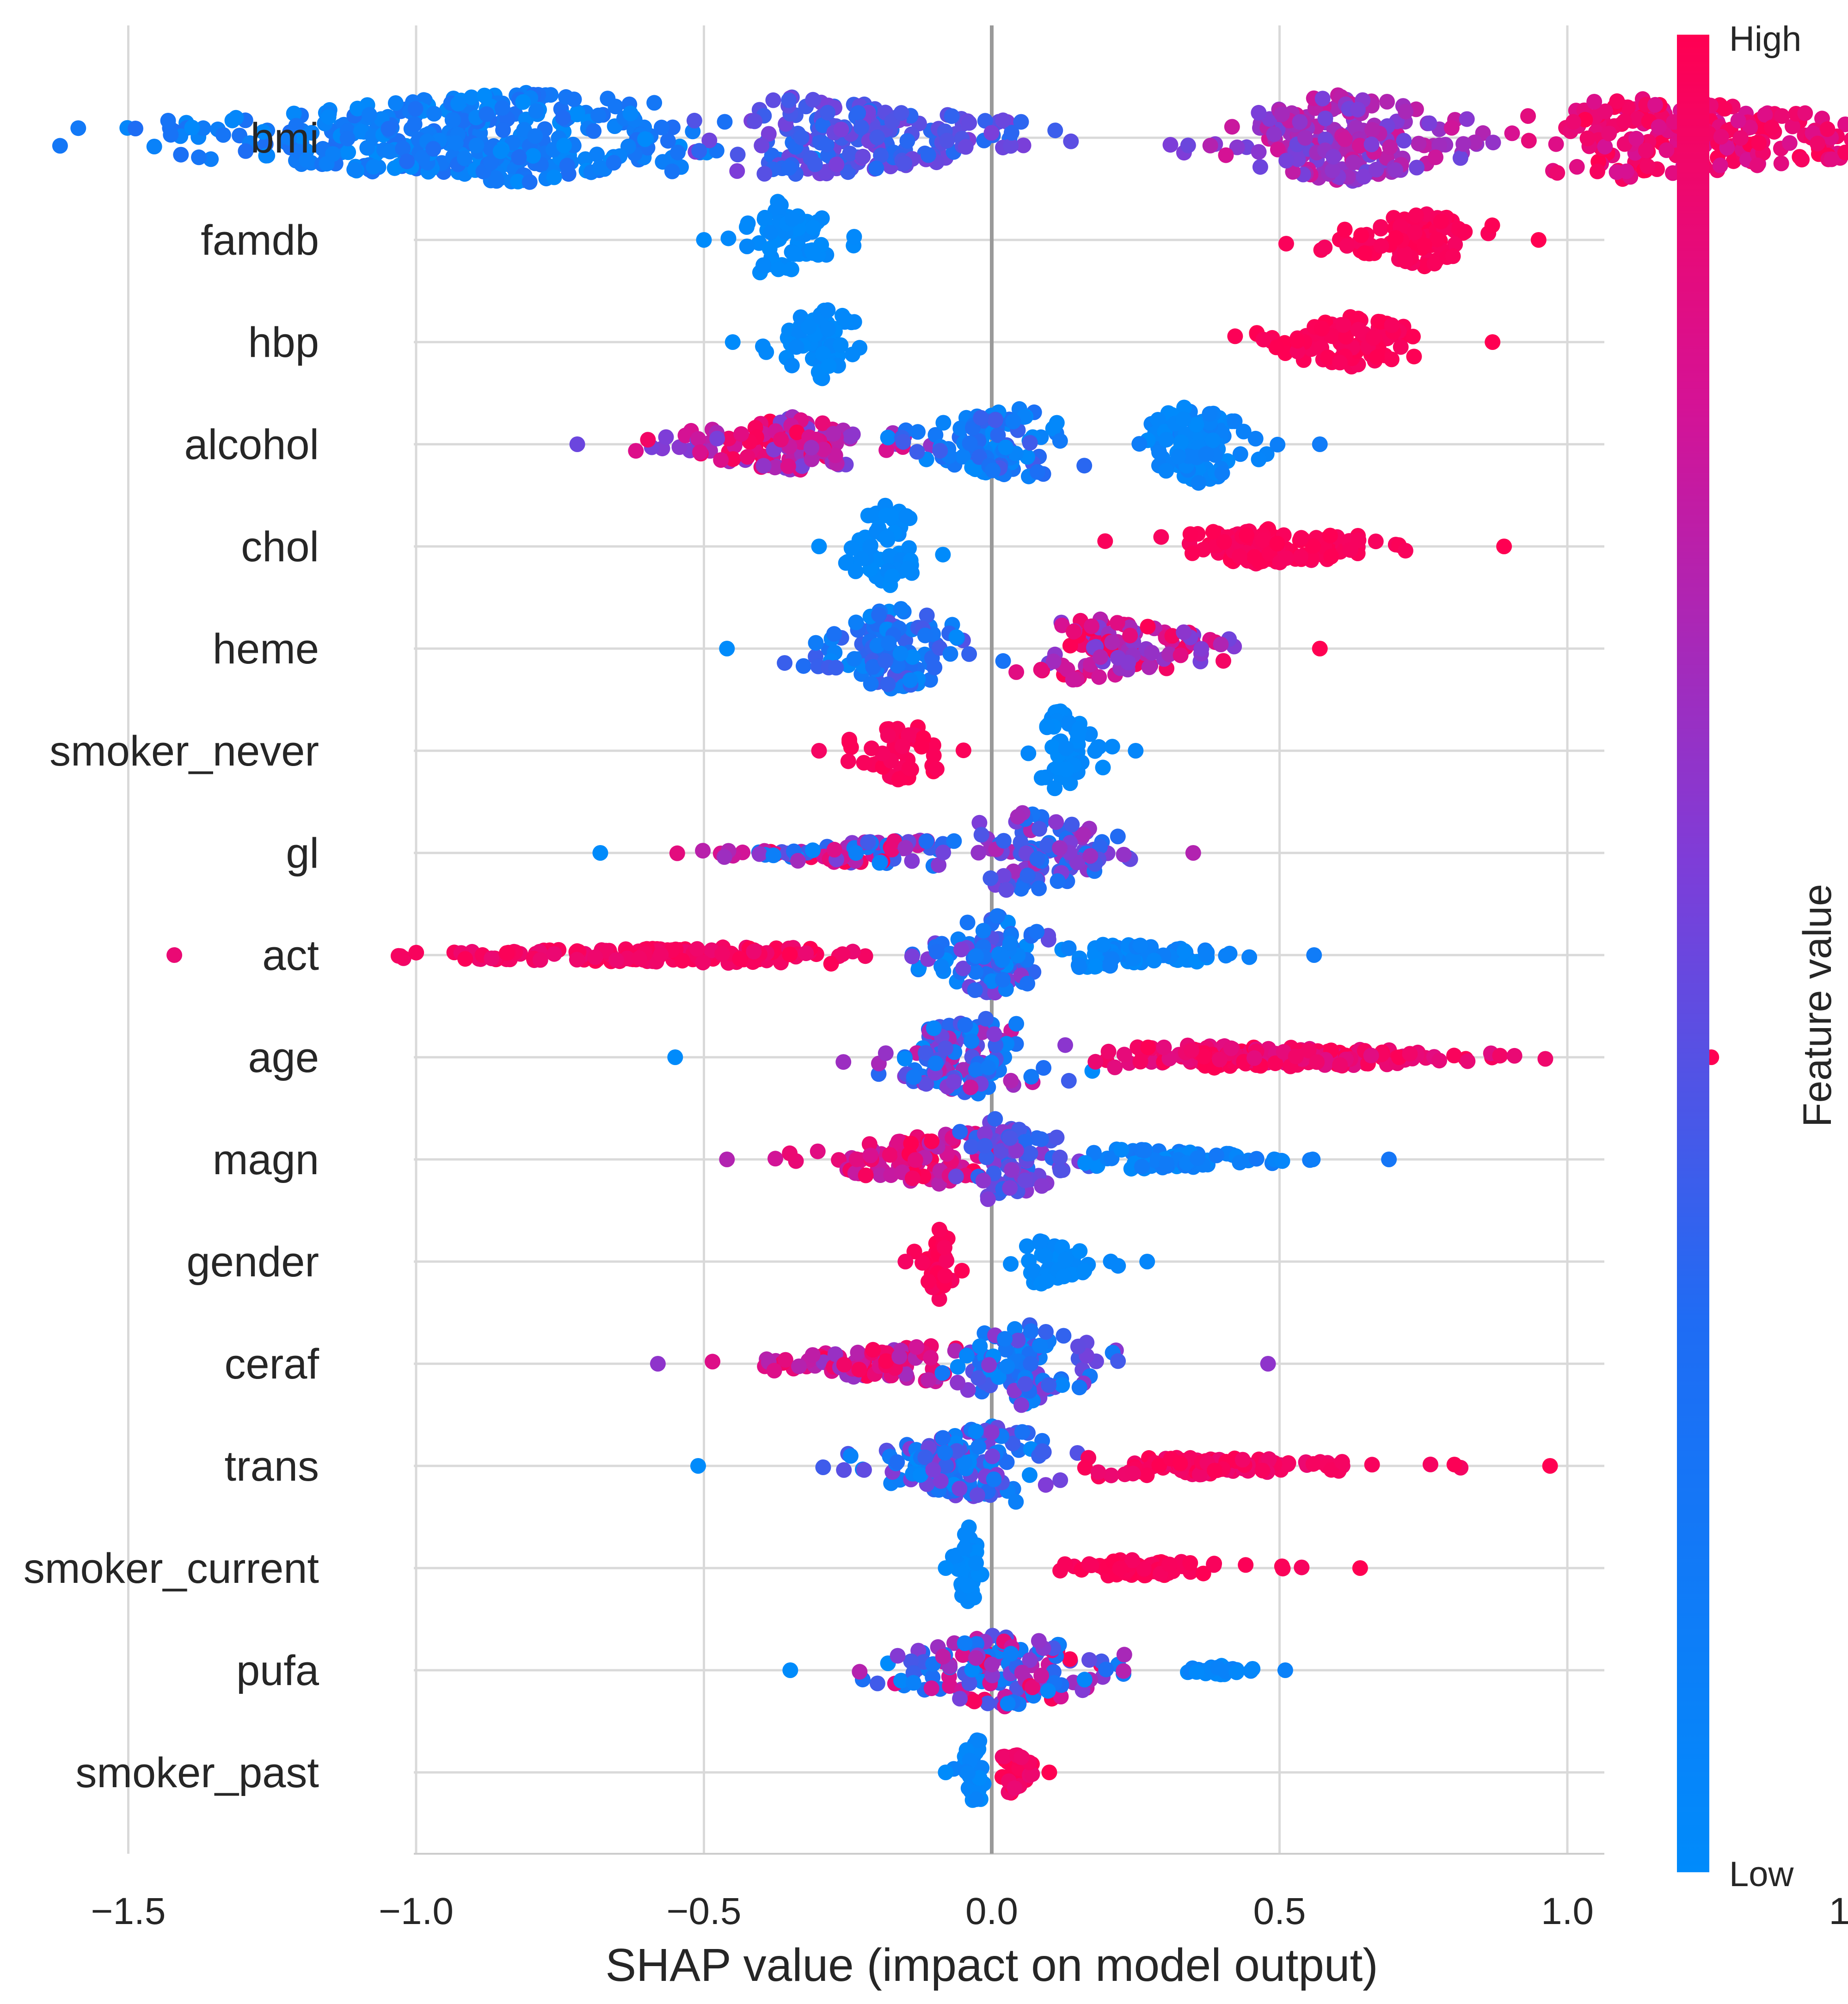  I want to click on x-tick-label: 0.5, so click(1280, 1911).